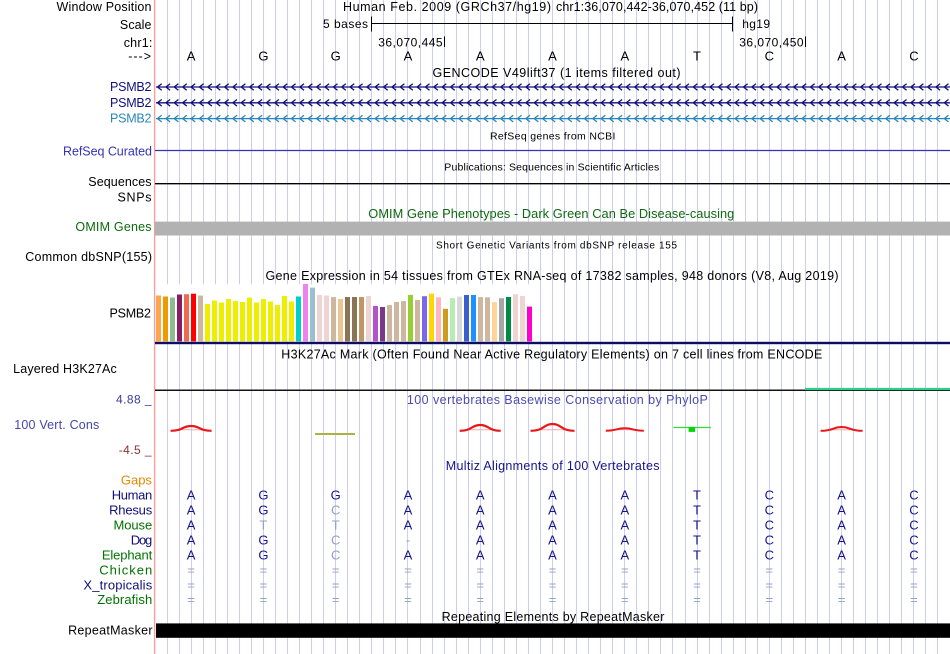 The height and width of the screenshot is (654, 950). I want to click on svg-text: 4.88 _, so click(134, 400).